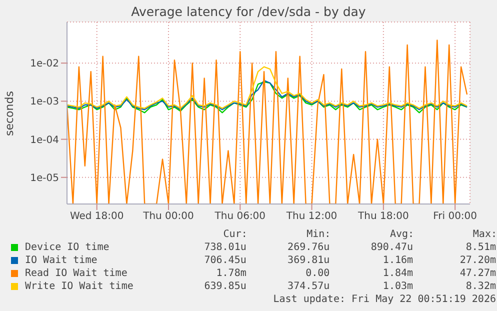 This screenshot has width=497, height=311. What do you see at coordinates (44, 178) in the screenshot?
I see `y-tick-label: 1e-05` at bounding box center [44, 178].